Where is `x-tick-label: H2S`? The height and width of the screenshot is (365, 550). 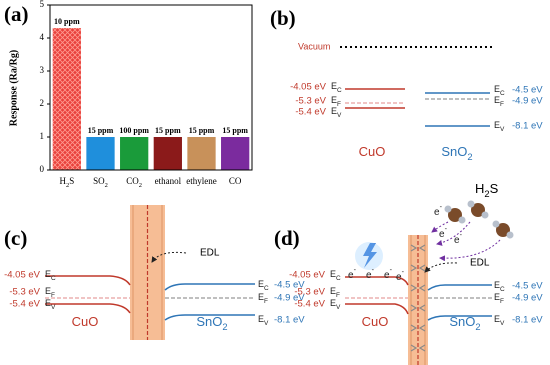
x-tick-label: H2S is located at coordinates (66, 182).